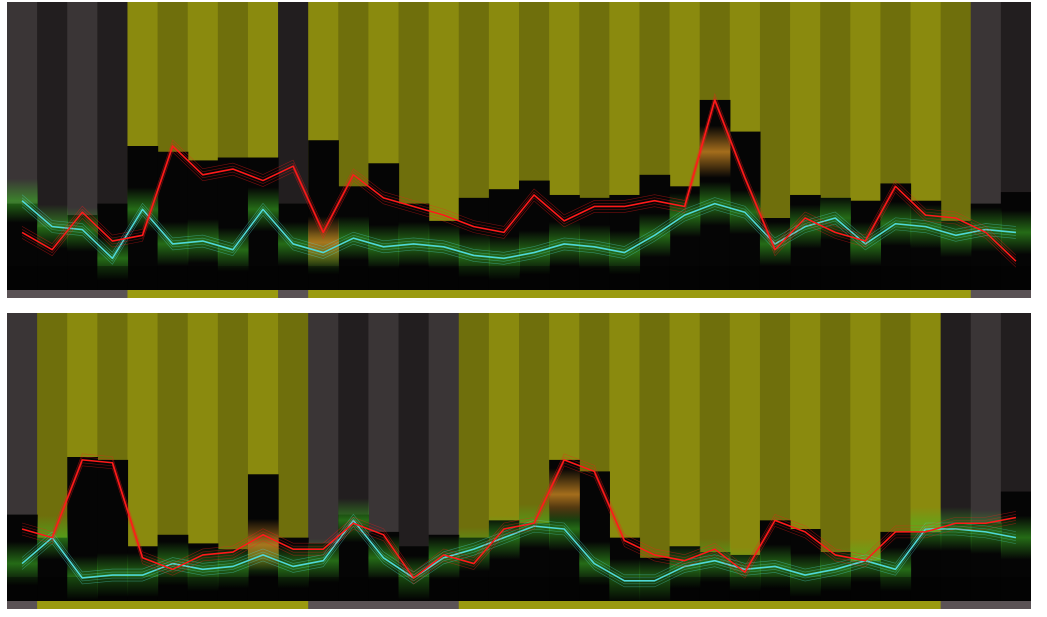 The height and width of the screenshot is (617, 1047). I want to click on density-glow, so click(1015, 537).